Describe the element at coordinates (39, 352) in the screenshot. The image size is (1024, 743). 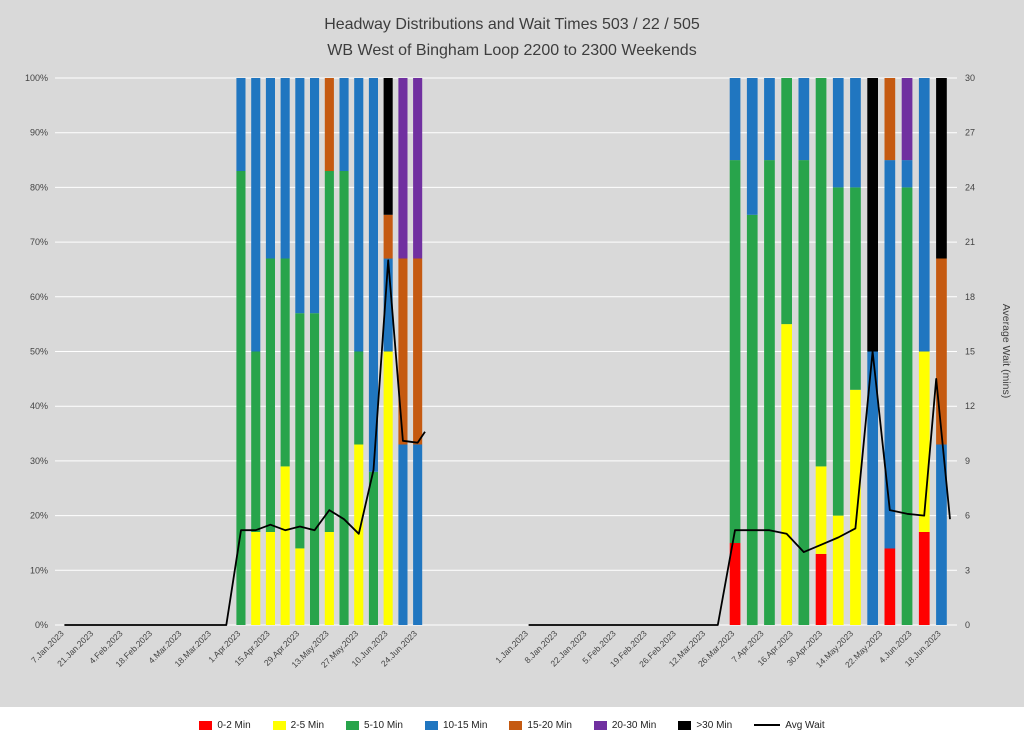
I see `y-axis-left-tick-label: 50%` at that location.